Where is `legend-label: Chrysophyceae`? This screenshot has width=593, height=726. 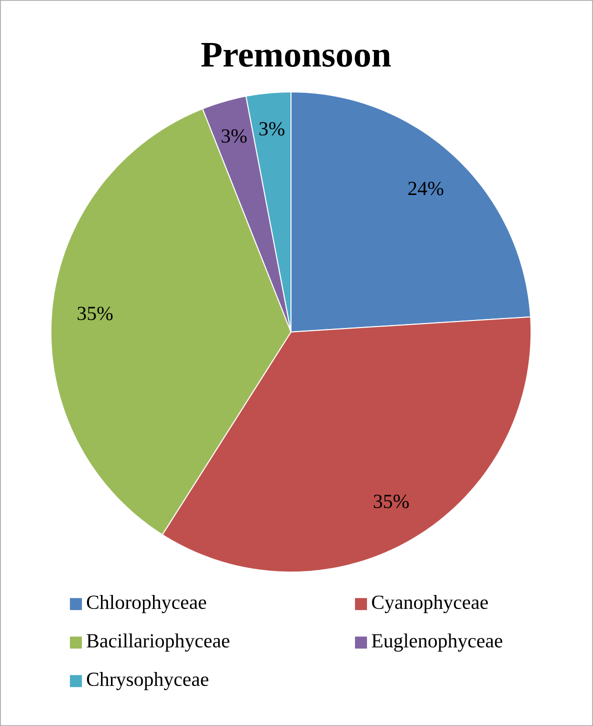 legend-label: Chrysophyceae is located at coordinates (147, 681).